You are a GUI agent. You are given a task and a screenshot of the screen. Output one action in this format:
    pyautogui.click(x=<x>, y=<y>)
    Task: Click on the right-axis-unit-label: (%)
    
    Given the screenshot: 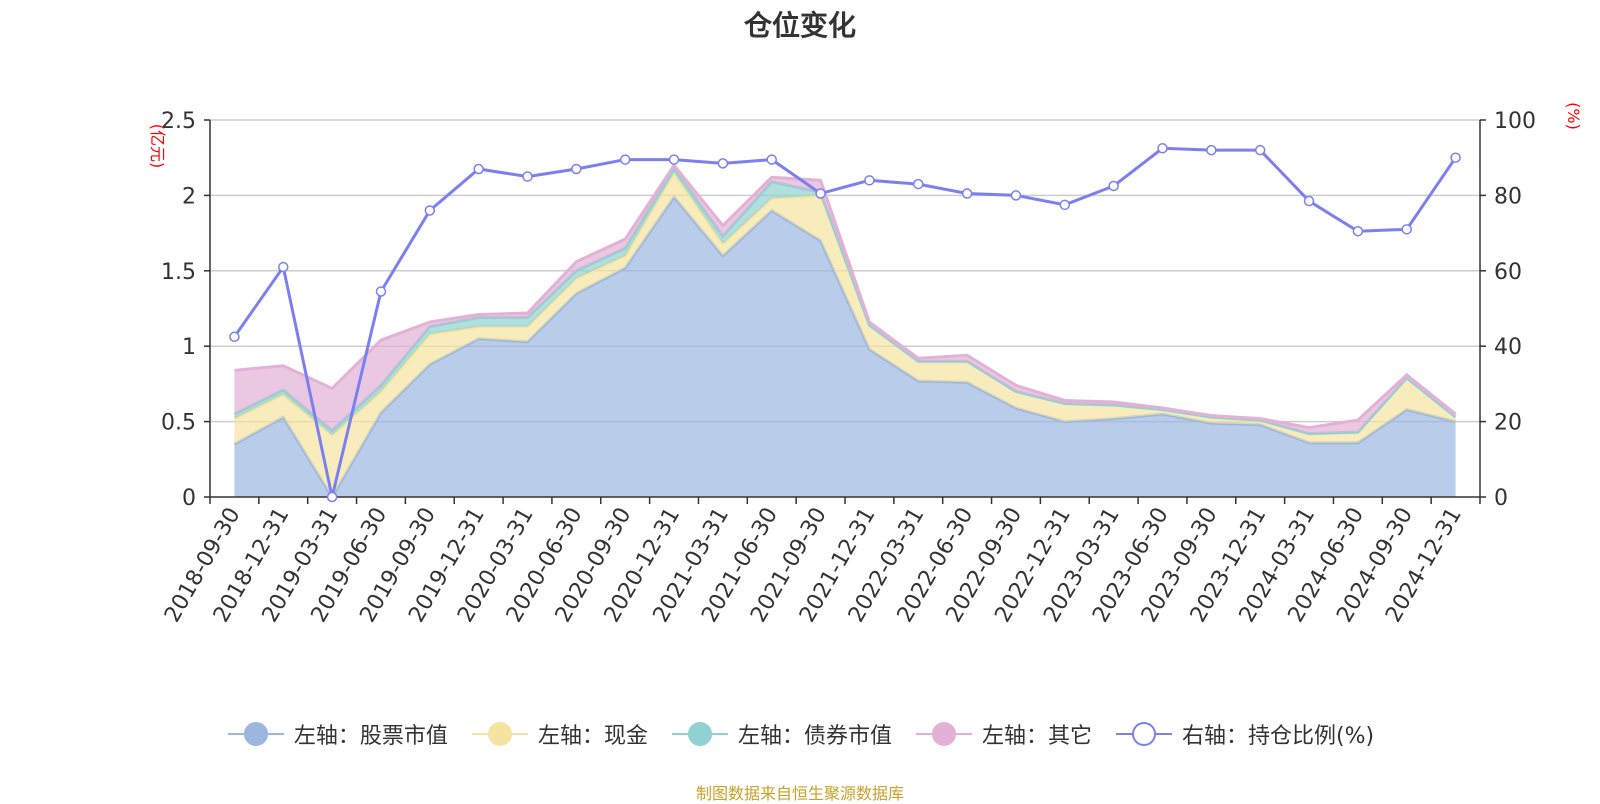 What is the action you would take?
    pyautogui.click(x=1573, y=116)
    